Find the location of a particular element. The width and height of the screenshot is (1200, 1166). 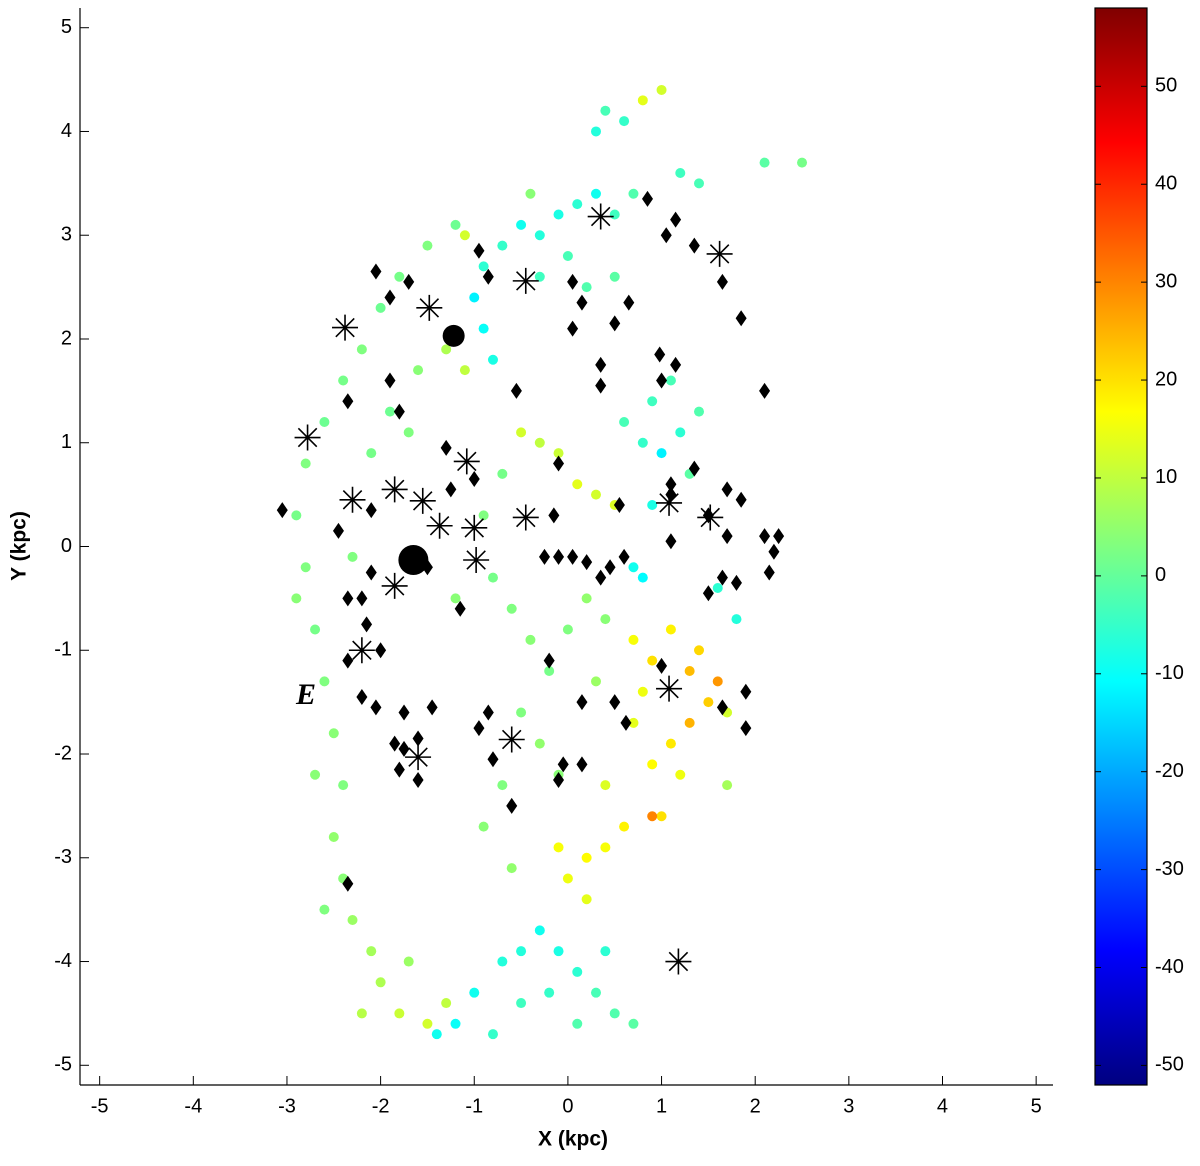

y-tick-label: 0 is located at coordinates (66, 546).